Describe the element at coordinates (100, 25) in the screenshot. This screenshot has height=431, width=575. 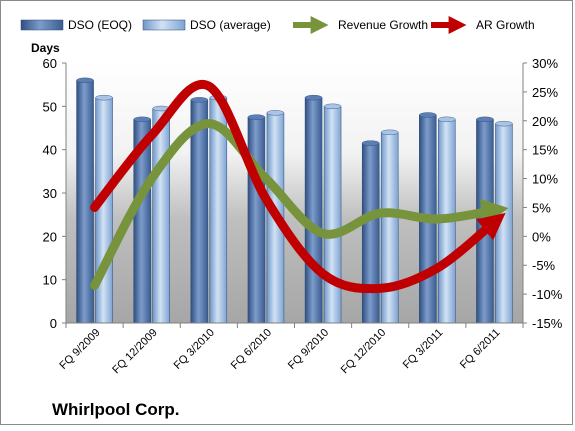
I see `legend-label: DSO (EOQ)` at that location.